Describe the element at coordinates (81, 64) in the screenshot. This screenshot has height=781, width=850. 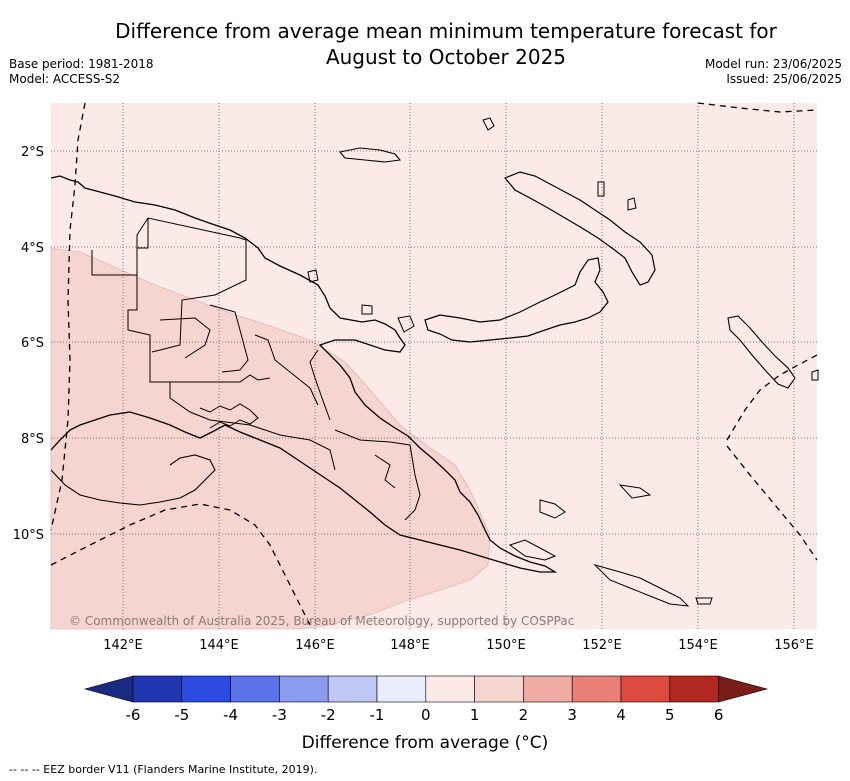
I see `base-period-text: Base period: 1981-2018` at that location.